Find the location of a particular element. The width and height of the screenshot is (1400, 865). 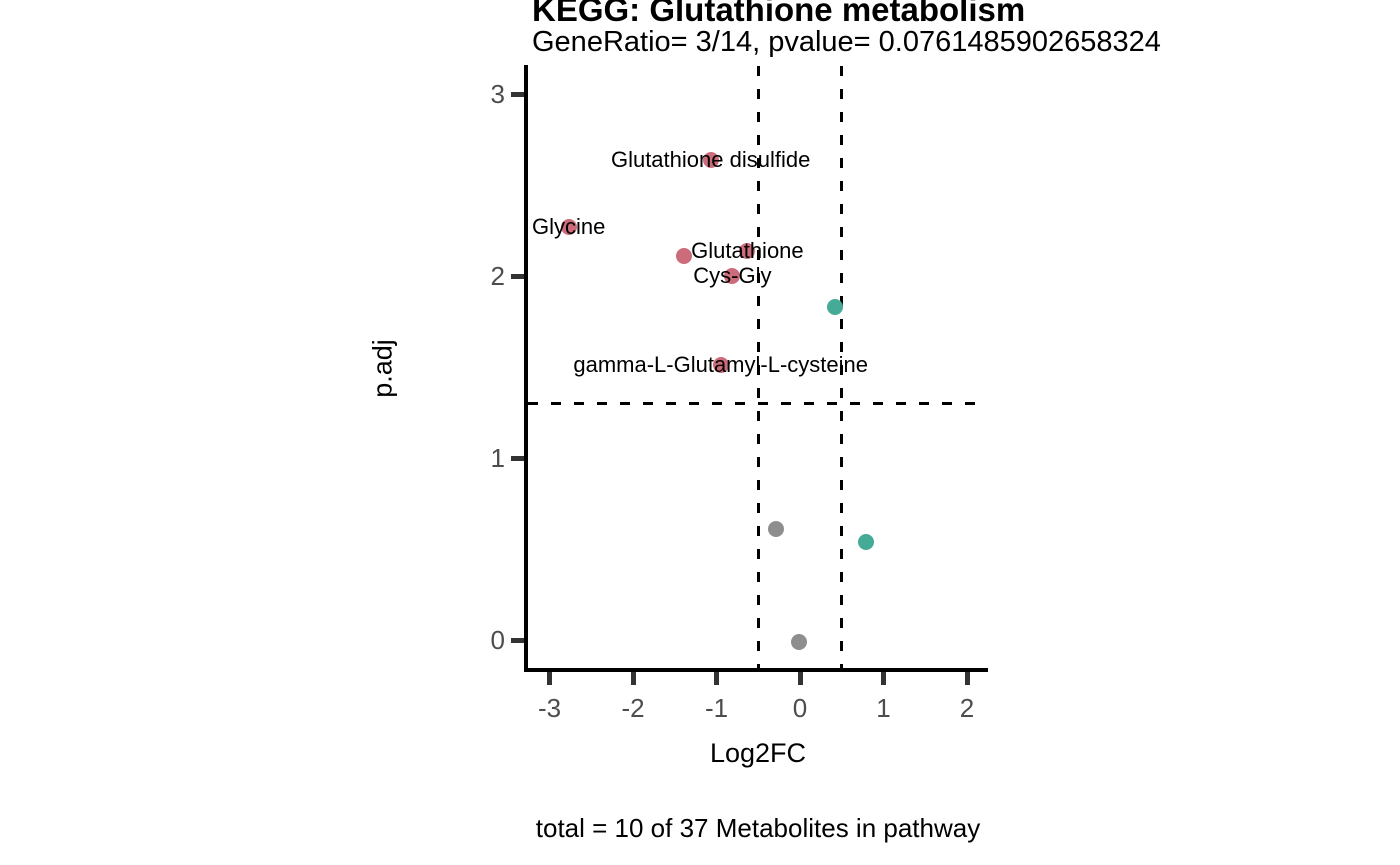

x-axis-label: Log2FC is located at coordinates (758, 753).